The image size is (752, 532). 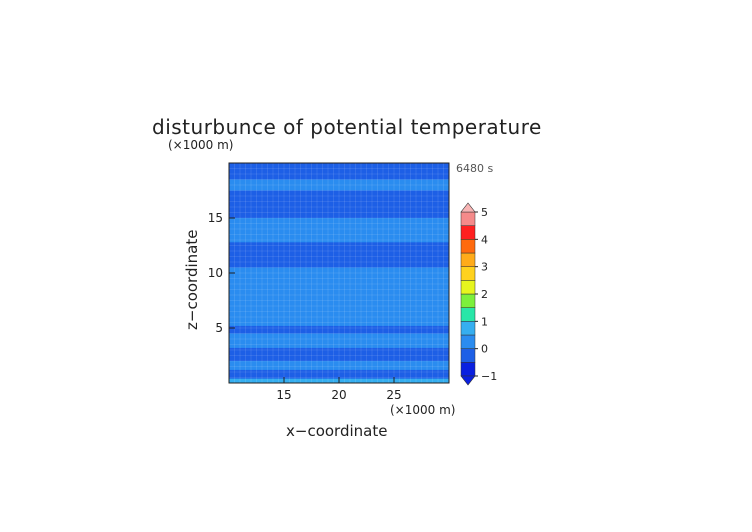 I want to click on y-unit-label: (×1000 m), so click(x=200, y=145).